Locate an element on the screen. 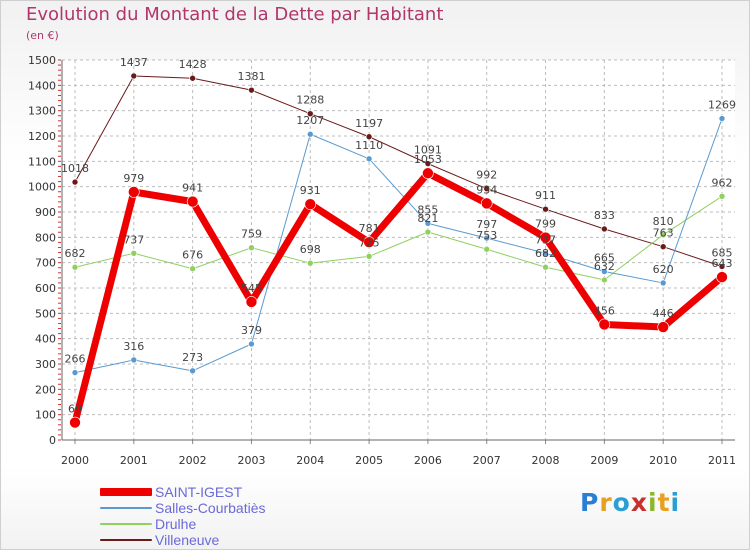  logo-letter: t is located at coordinates (664, 502).